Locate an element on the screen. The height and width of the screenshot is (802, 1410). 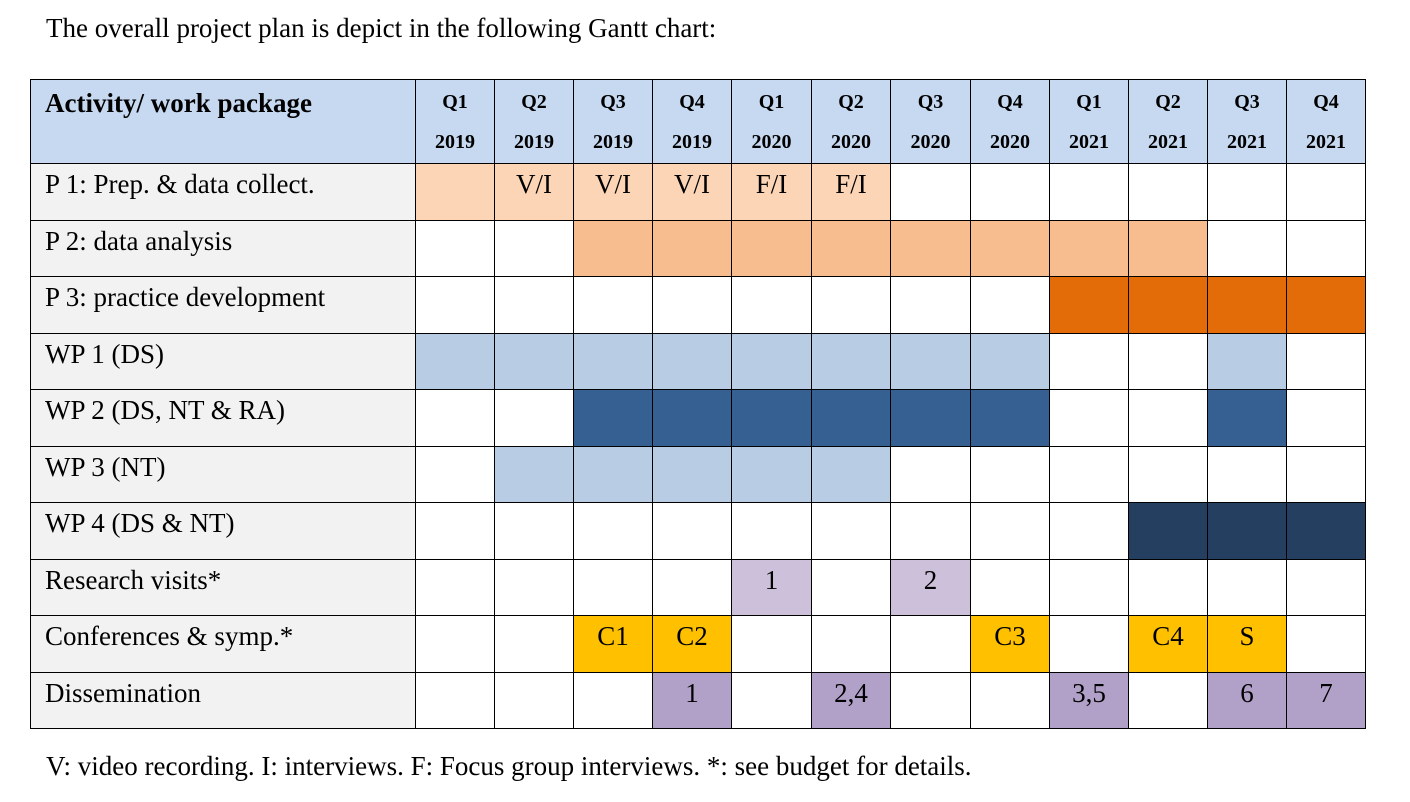
gantt-cell: 6 is located at coordinates (1247, 700).